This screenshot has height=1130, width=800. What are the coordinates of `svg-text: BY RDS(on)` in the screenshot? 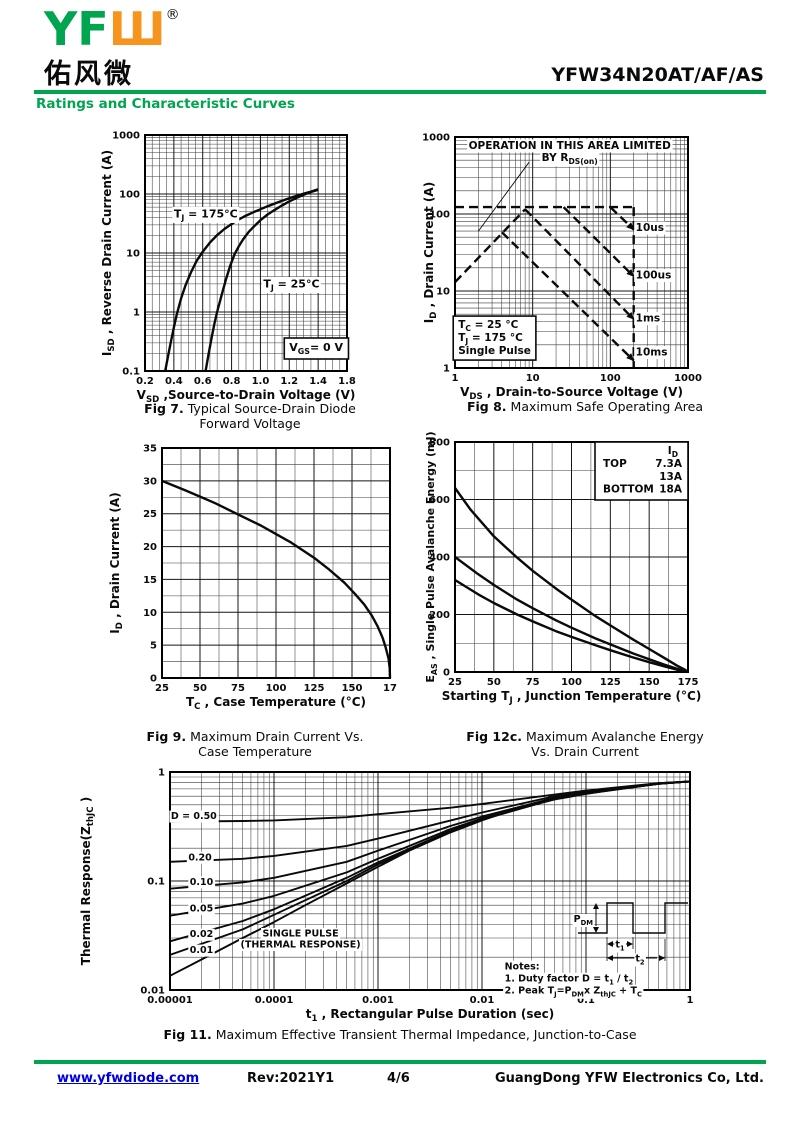 It's located at (570, 159).